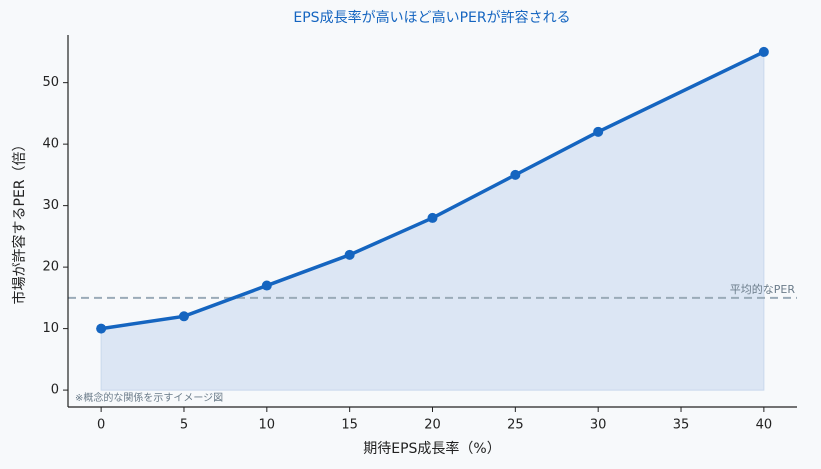  What do you see at coordinates (681, 425) in the screenshot?
I see `x-tick-label: 35` at bounding box center [681, 425].